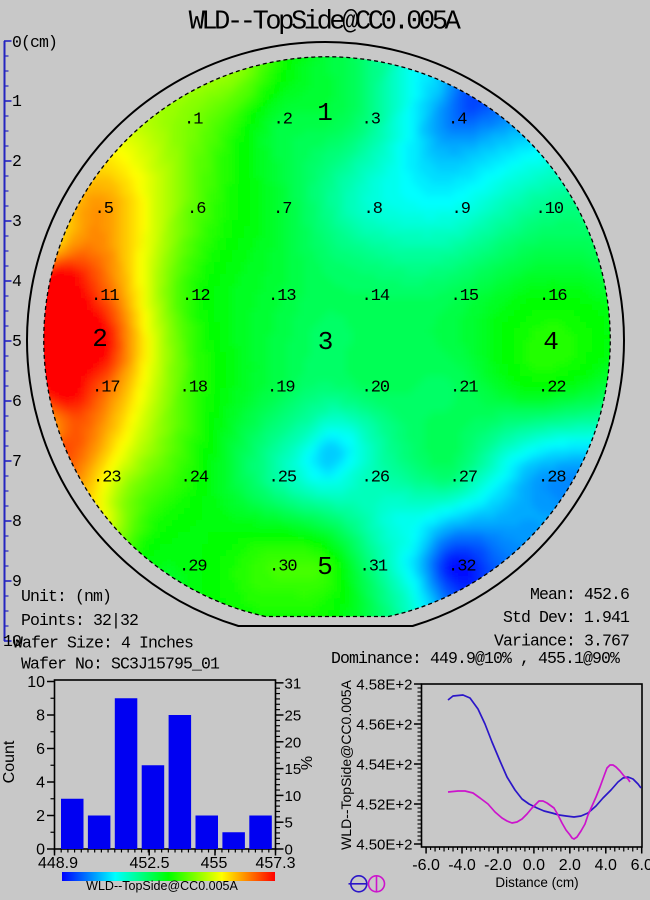  I want to click on svg-text: 31, so click(293, 683).